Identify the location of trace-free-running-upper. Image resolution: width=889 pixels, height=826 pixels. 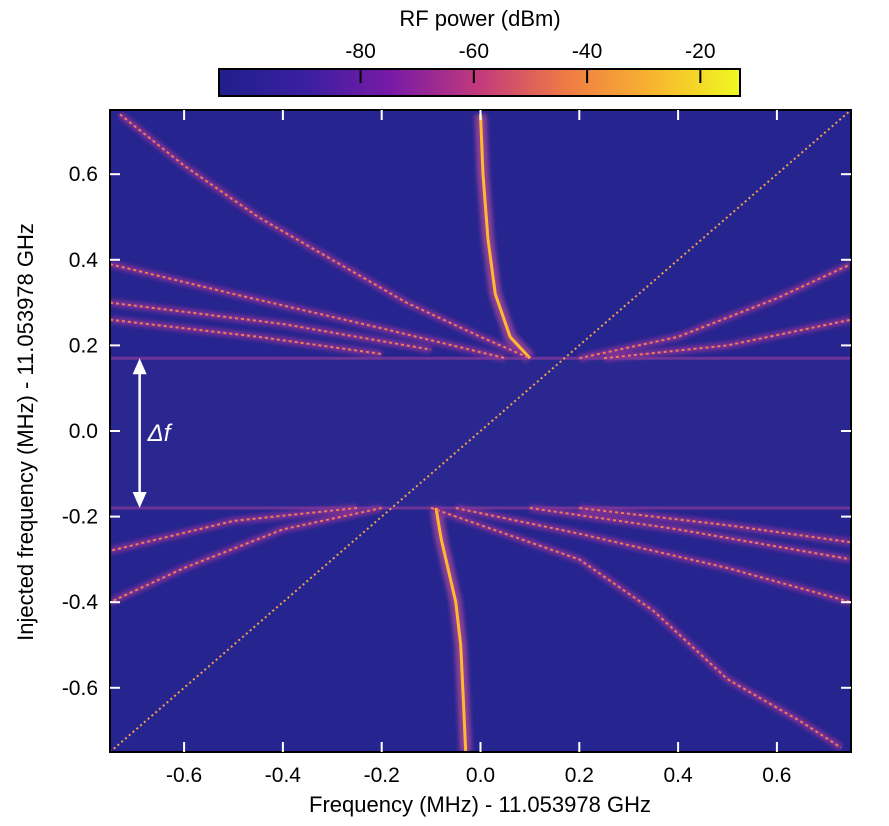
(505, 237).